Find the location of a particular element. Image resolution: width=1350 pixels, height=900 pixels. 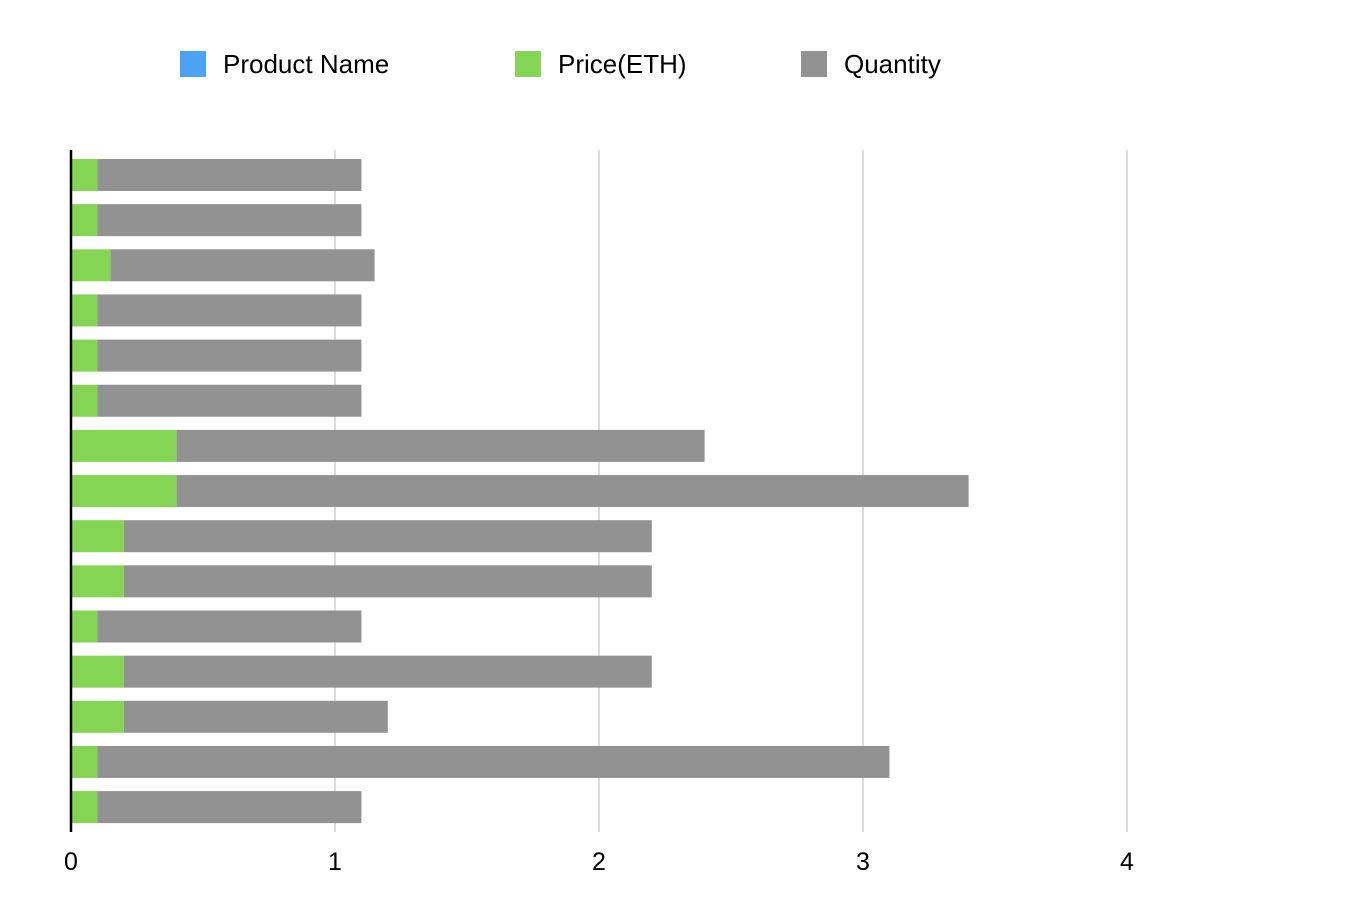

legend-swatch-price is located at coordinates (528, 64).